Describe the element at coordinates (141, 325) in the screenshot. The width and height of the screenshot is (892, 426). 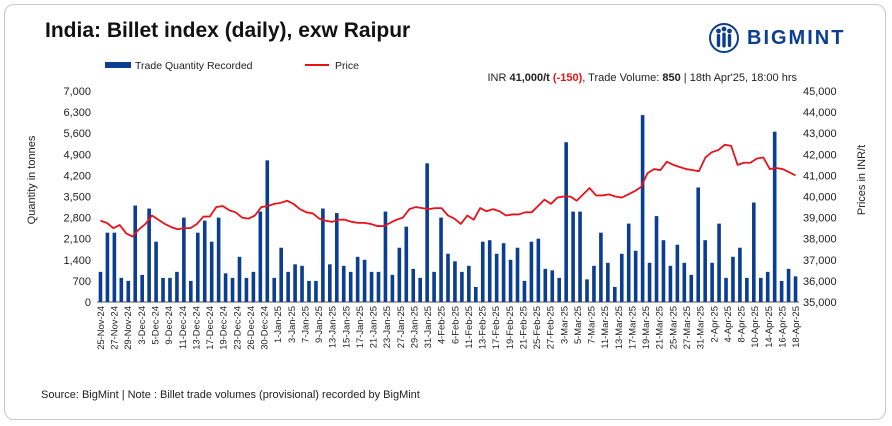
I see `x-tick-label: 3-Dec-24` at that location.